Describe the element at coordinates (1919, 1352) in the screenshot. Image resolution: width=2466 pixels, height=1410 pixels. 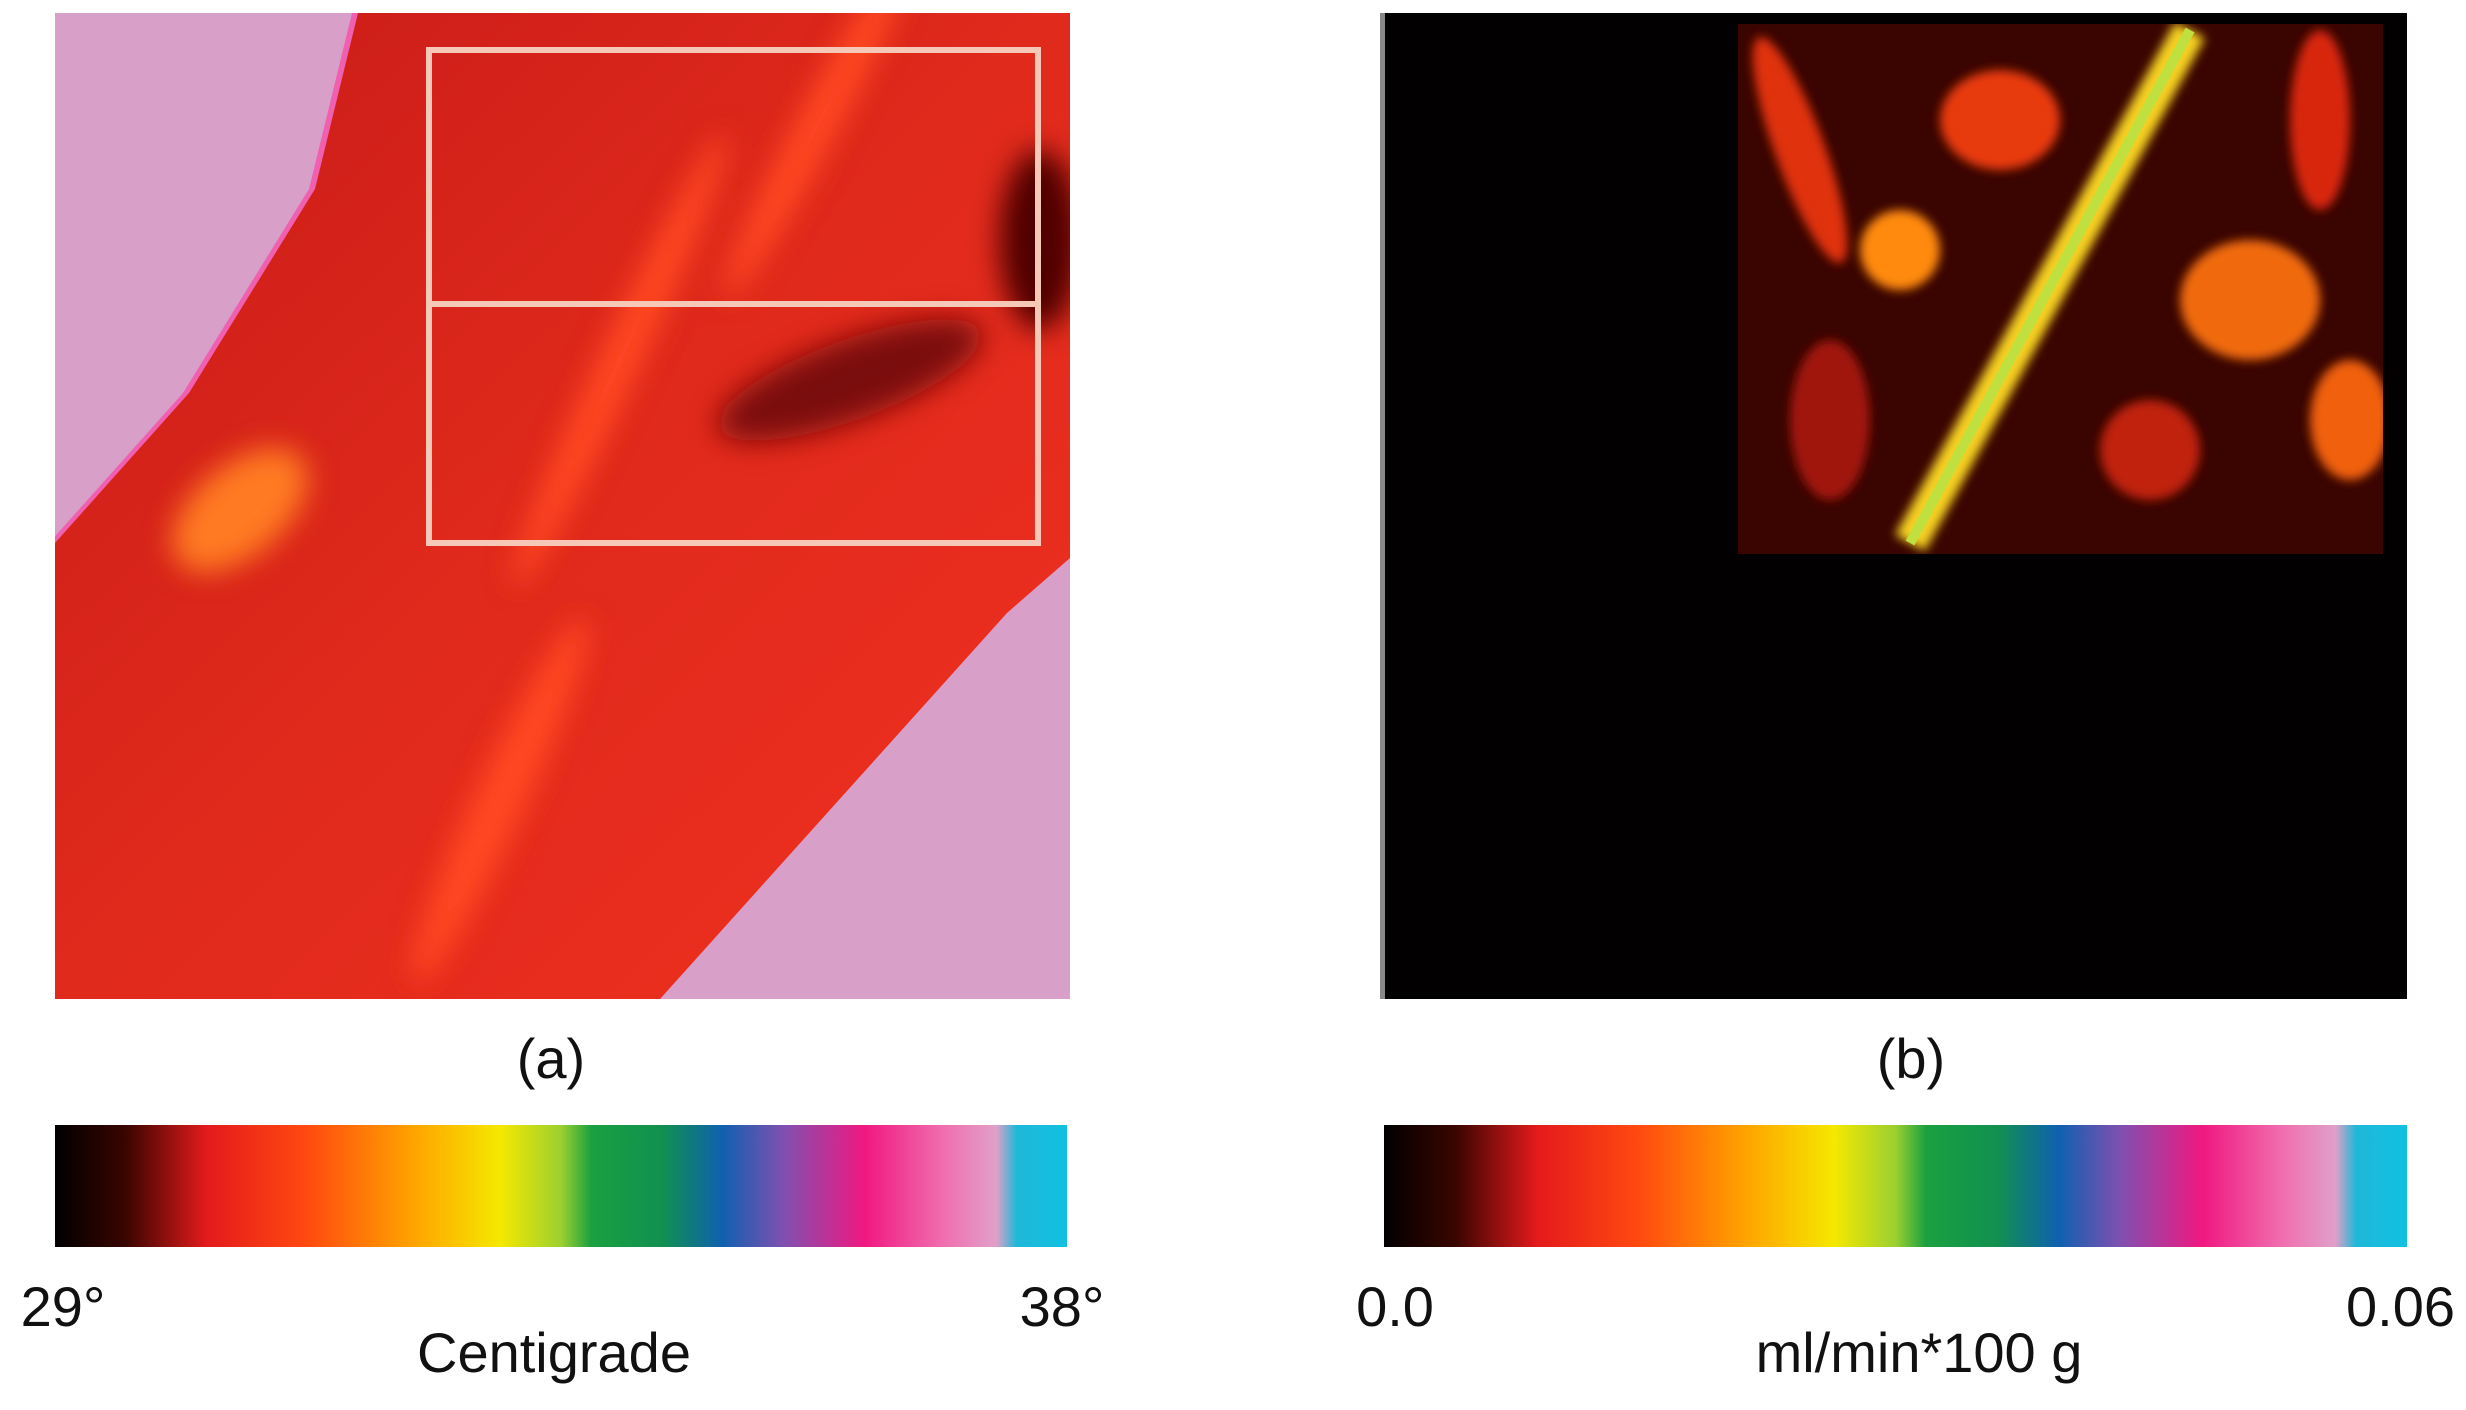
I see `colorbar-unit: ml/min*100 g` at that location.